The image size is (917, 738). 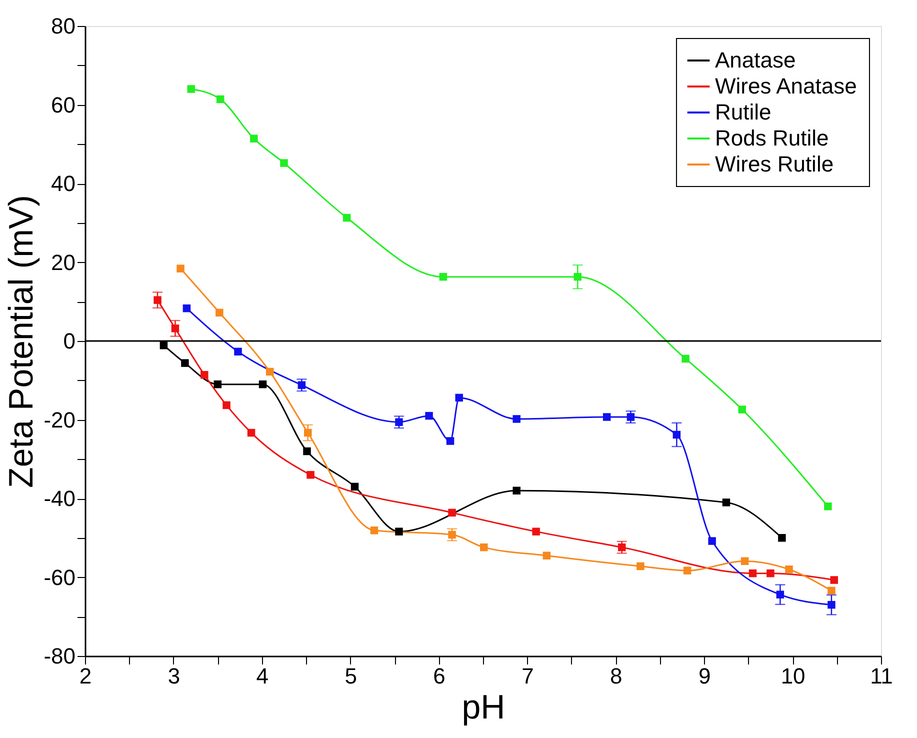 I want to click on x-axis-title: pH, so click(x=484, y=707).